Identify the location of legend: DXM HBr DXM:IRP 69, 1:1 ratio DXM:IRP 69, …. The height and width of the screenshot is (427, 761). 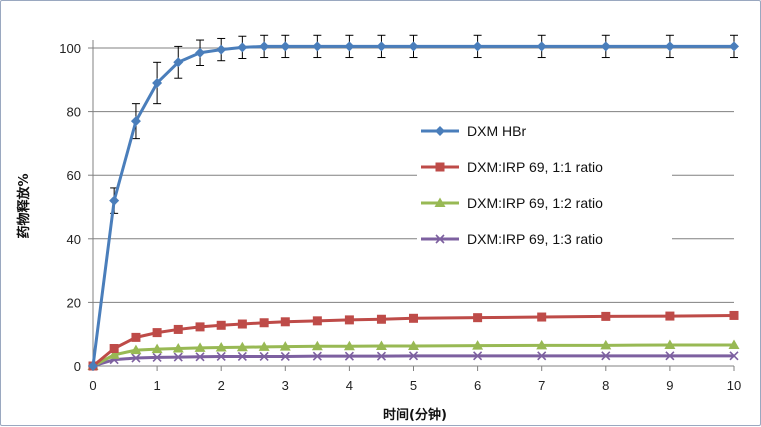
(544, 185).